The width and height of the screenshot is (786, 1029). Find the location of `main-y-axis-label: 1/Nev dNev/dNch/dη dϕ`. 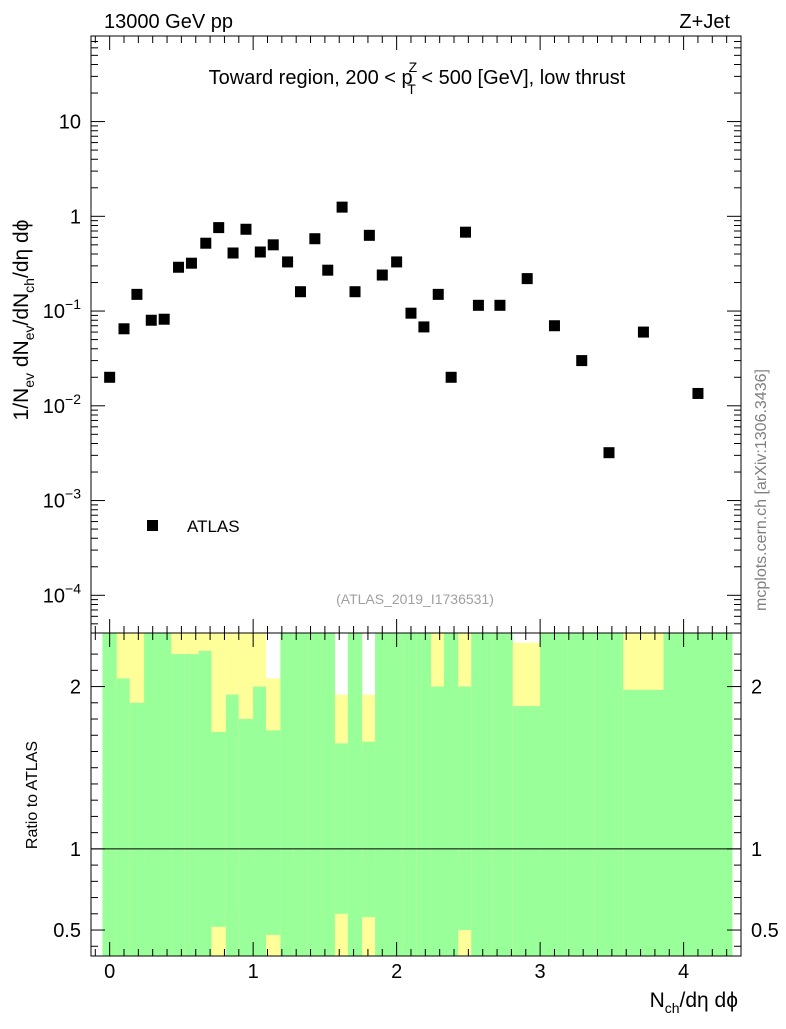

main-y-axis-label: 1/Nev dNev/dNch/dη dϕ is located at coordinates (23, 320).